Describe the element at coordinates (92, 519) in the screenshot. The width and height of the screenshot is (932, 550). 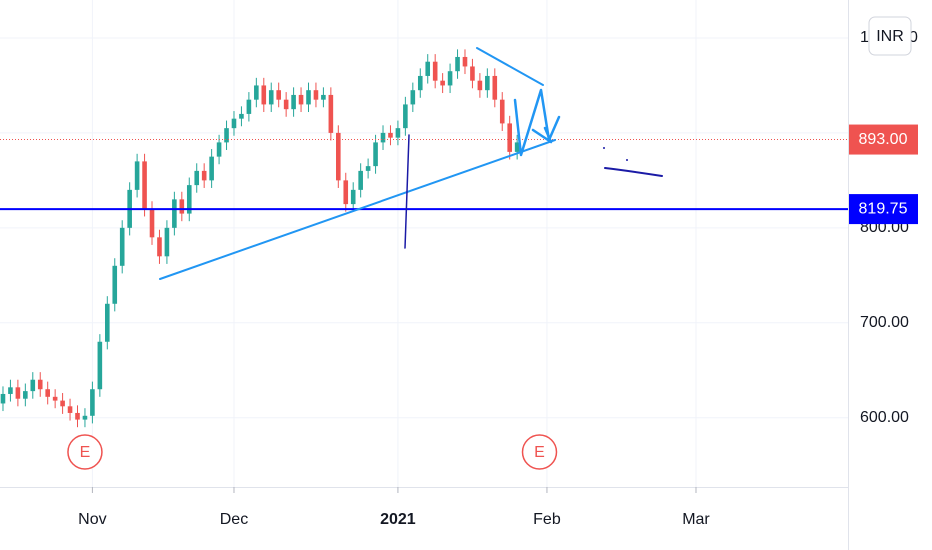
I see `x-tick-label: Nov` at that location.